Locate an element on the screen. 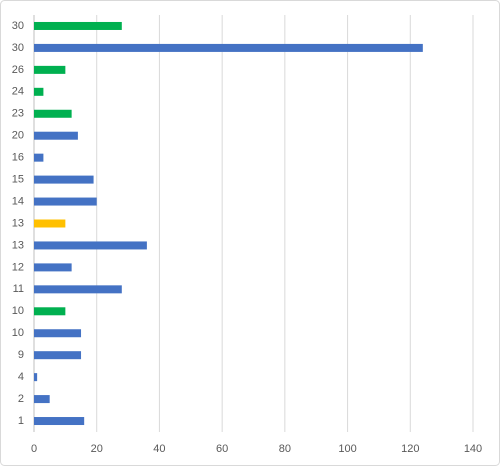 The height and width of the screenshot is (466, 500). x-tick-label: 20 is located at coordinates (97, 449).